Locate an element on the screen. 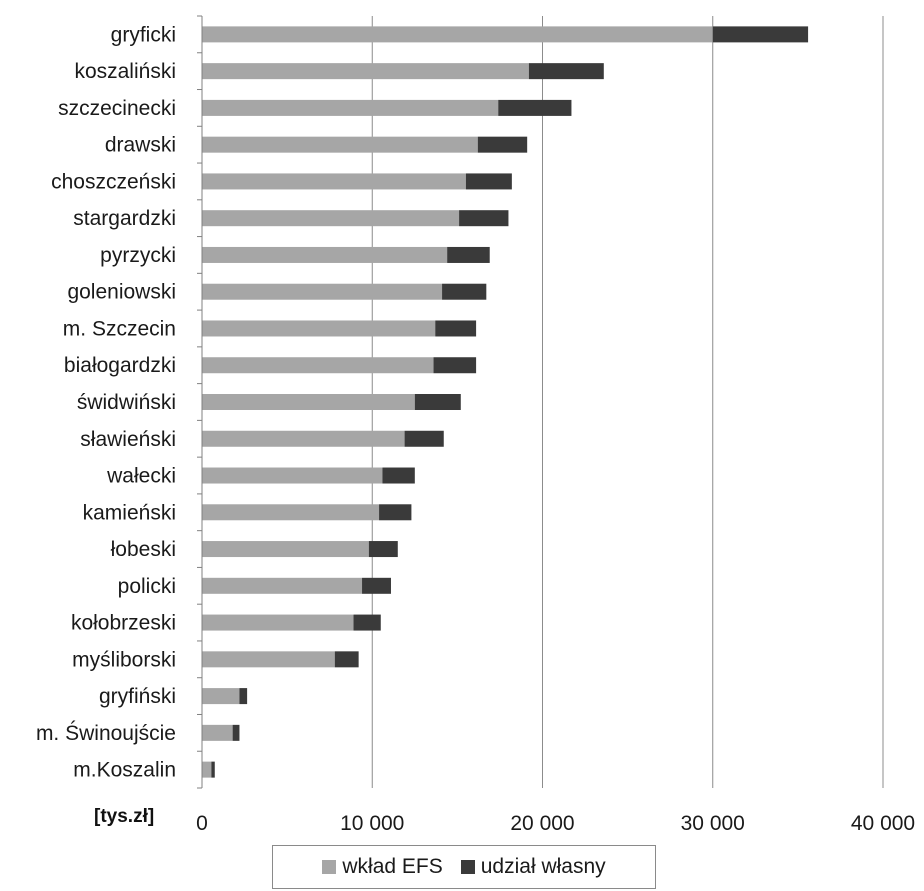 The height and width of the screenshot is (891, 924). legend-label-udzial-wlasny: udział własny is located at coordinates (543, 866).